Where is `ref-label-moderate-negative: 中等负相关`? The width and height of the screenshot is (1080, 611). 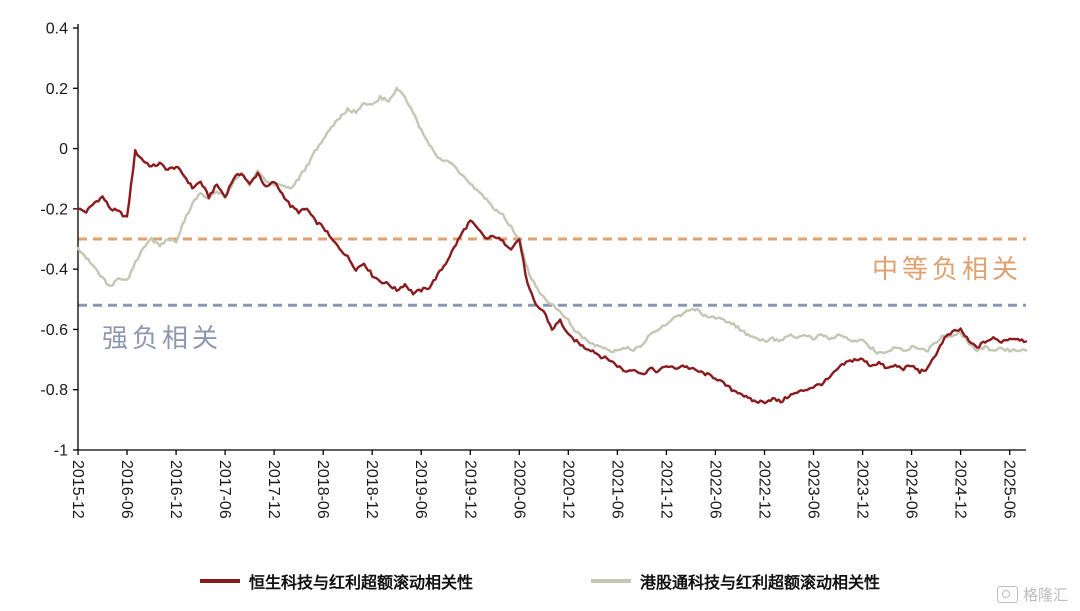
ref-label-moderate-negative: 中等负相关 is located at coordinates (946, 269).